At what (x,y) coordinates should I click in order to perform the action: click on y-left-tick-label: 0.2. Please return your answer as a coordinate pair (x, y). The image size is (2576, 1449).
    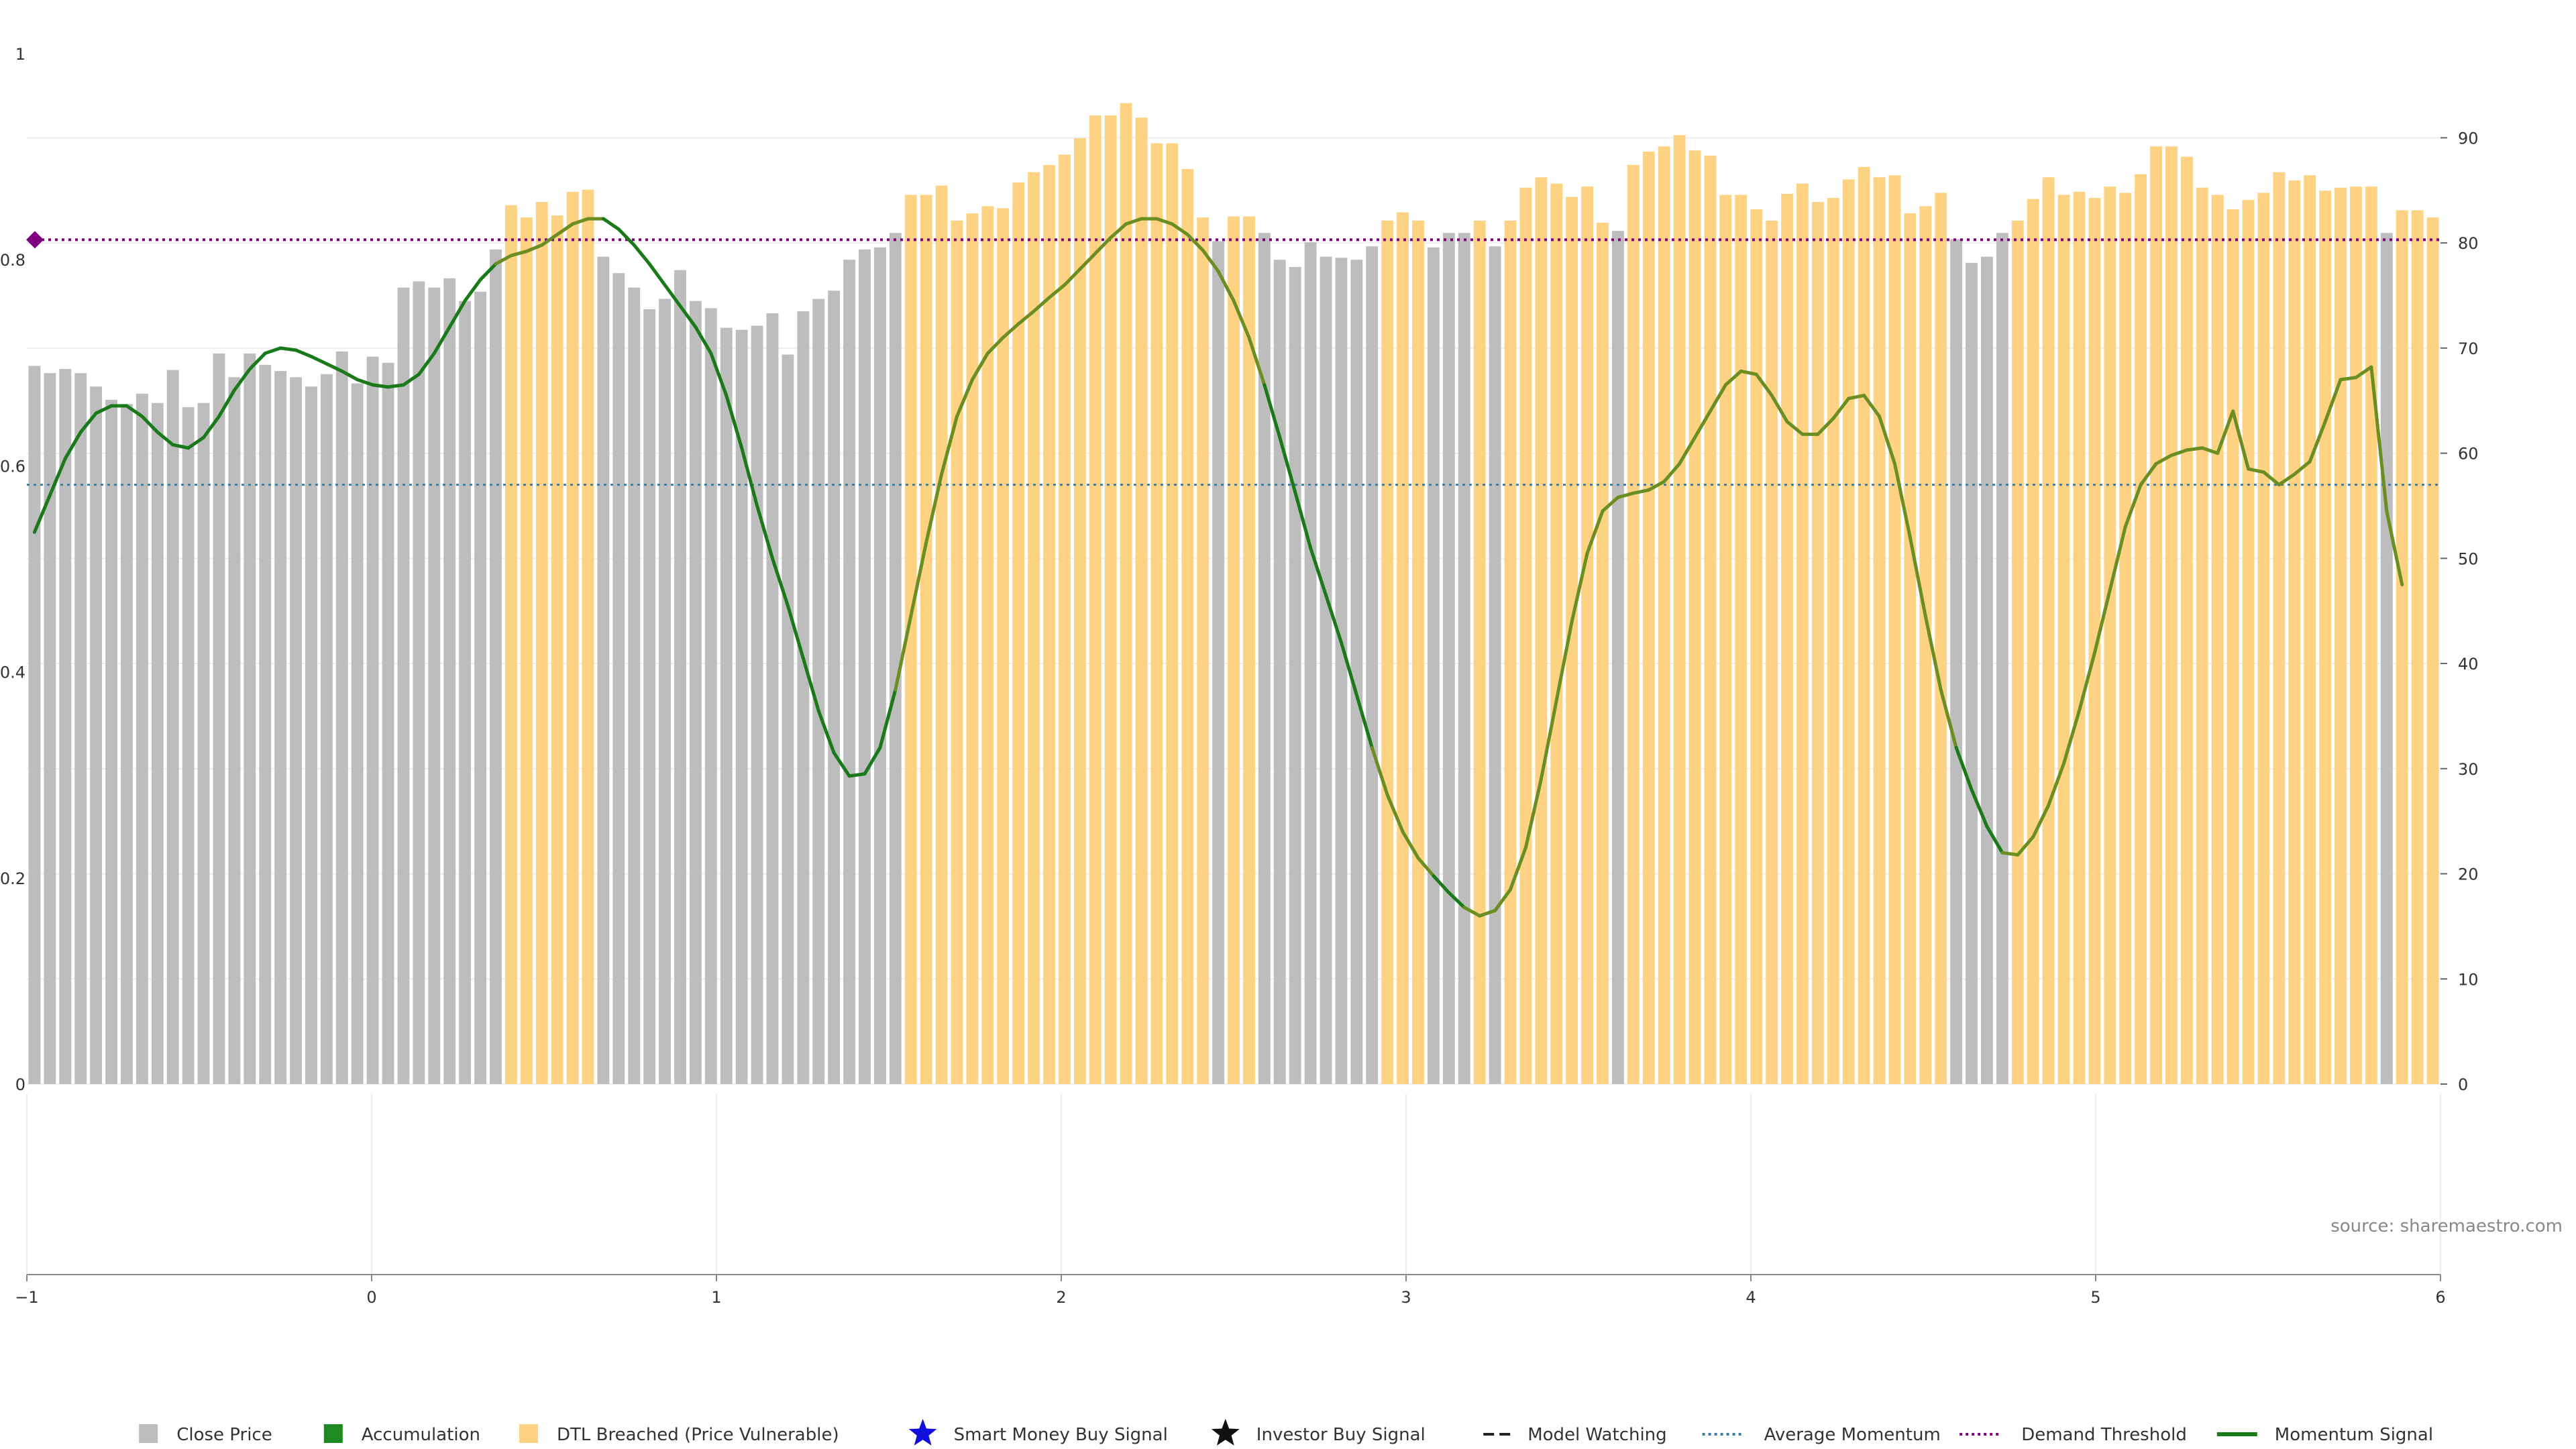
    Looking at the image, I should click on (12, 878).